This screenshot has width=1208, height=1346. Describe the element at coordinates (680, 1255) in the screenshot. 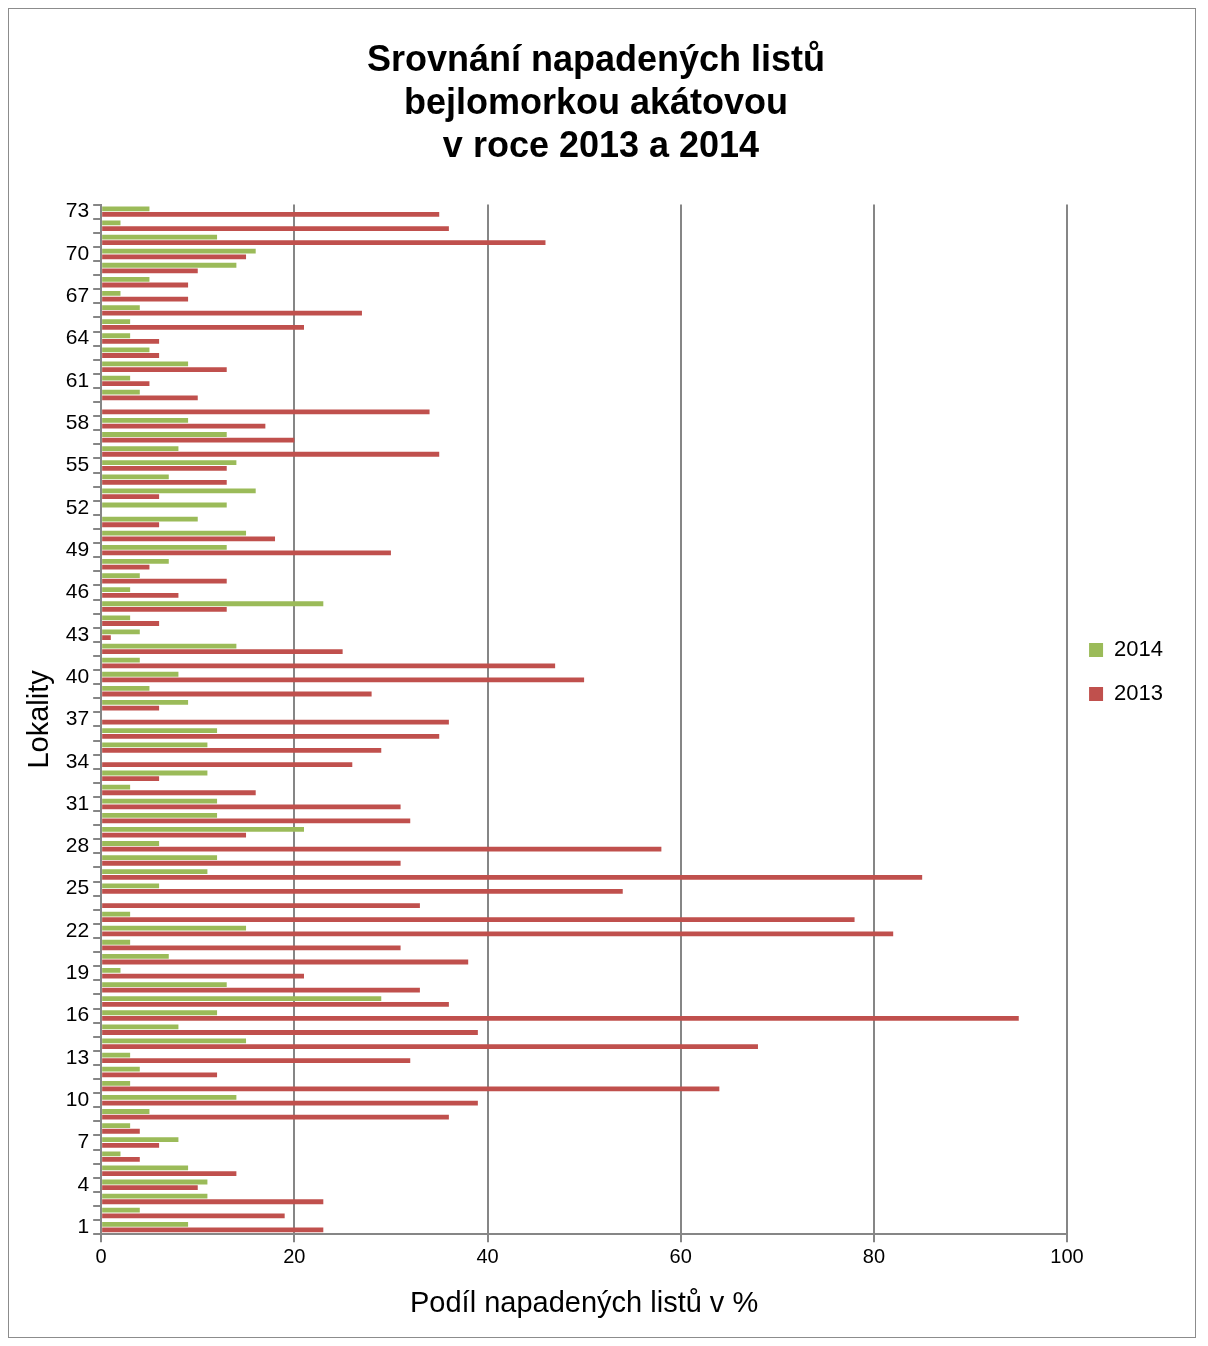

I see `x-tick-label: 60` at that location.